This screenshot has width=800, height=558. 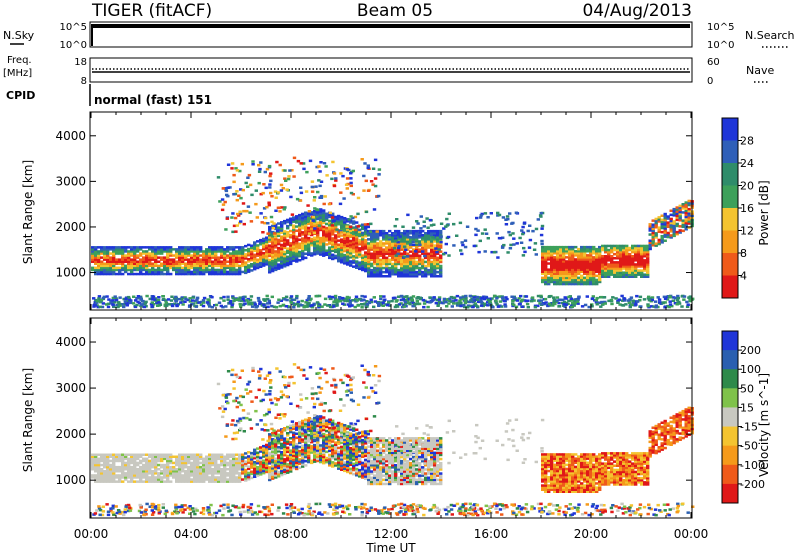 I want to click on colorbar-swatch, so click(x=730, y=287).